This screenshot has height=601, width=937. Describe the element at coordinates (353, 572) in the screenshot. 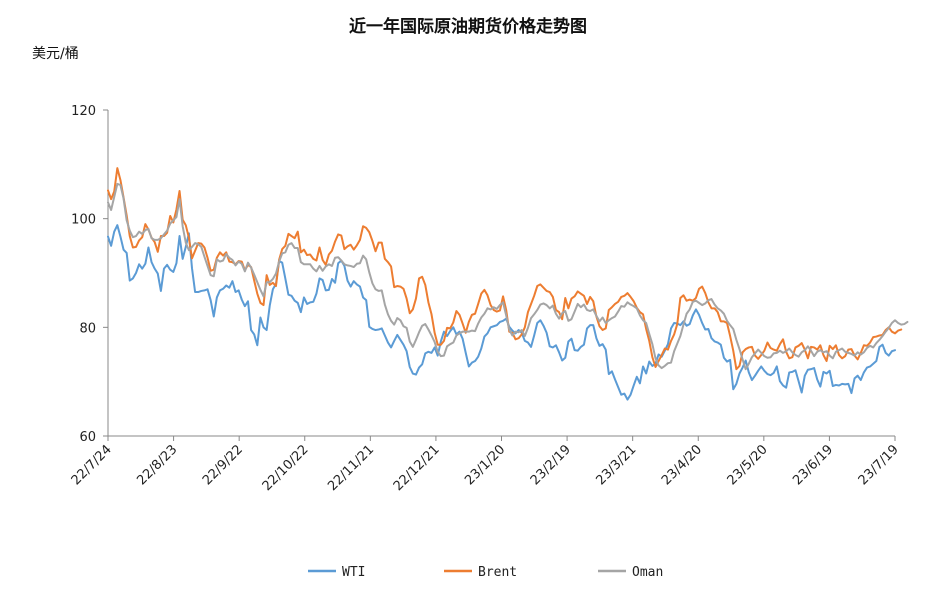

I see `legend-label-wti: WTI` at that location.